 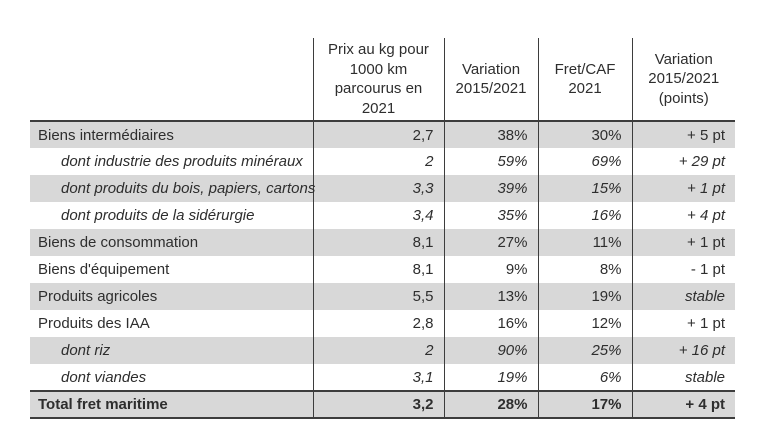 What do you see at coordinates (584, 79) in the screenshot?
I see `header-fret-caf: Fret/CAF 2021` at bounding box center [584, 79].